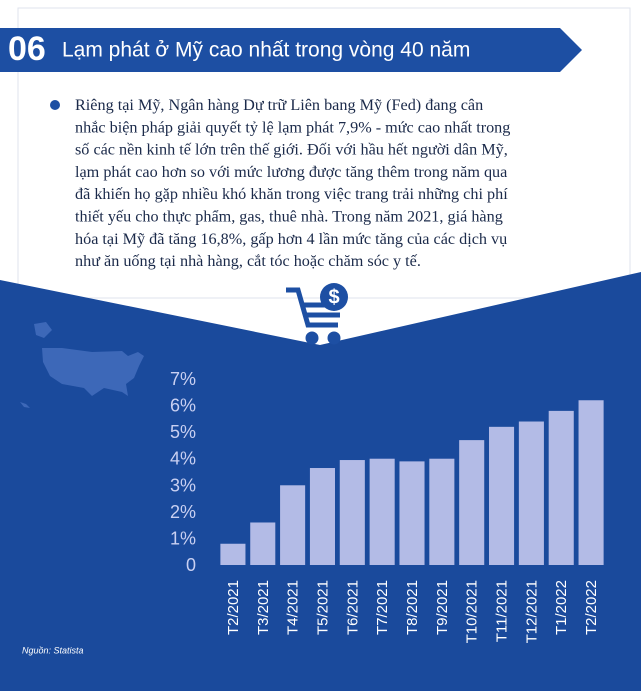  What do you see at coordinates (183, 432) in the screenshot?
I see `y-tick-label: 5%` at bounding box center [183, 432].